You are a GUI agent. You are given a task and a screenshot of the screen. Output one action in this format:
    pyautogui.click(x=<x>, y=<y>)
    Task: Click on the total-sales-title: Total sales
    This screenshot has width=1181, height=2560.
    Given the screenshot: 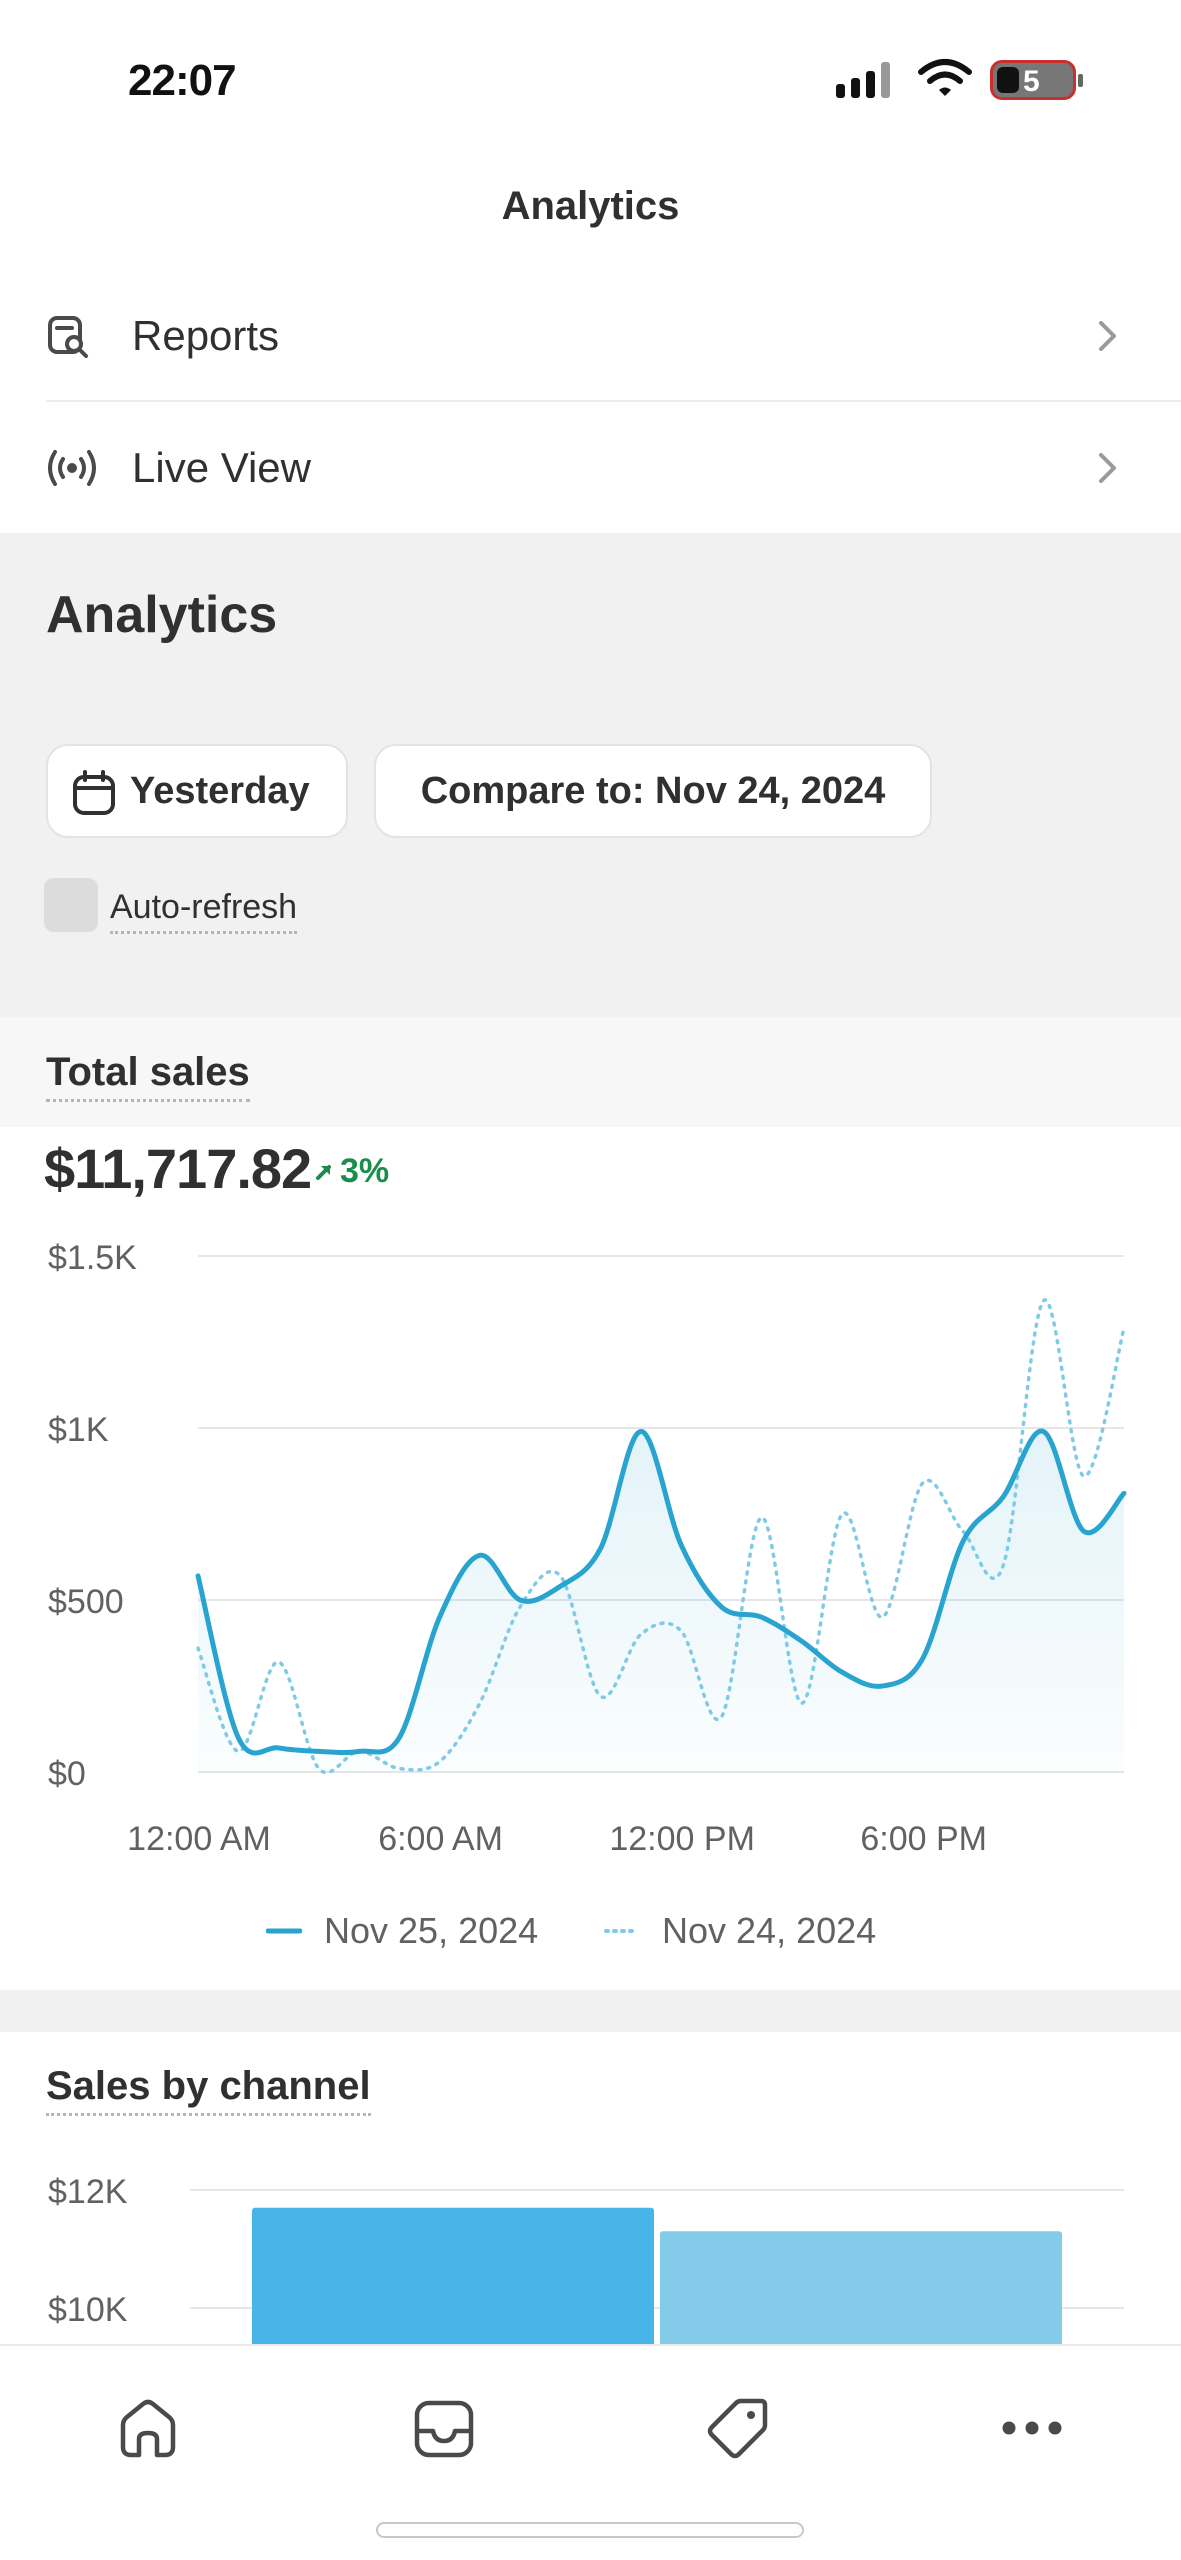 What is the action you would take?
    pyautogui.click(x=148, y=1076)
    